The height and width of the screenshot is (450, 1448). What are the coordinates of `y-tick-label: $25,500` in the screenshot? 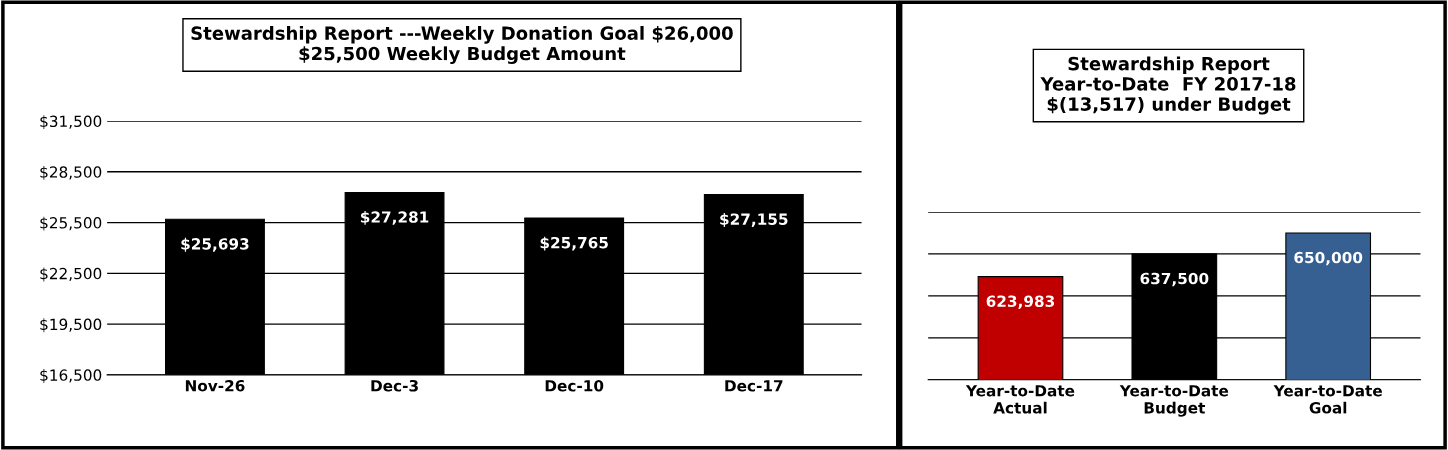 It's located at (71, 223).